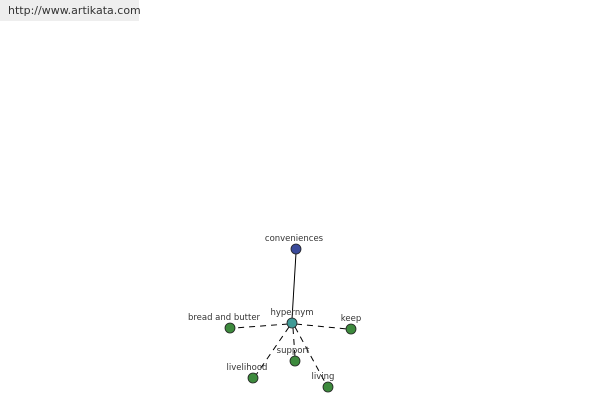  What do you see at coordinates (294, 342) in the screenshot?
I see `edge-support` at bounding box center [294, 342].